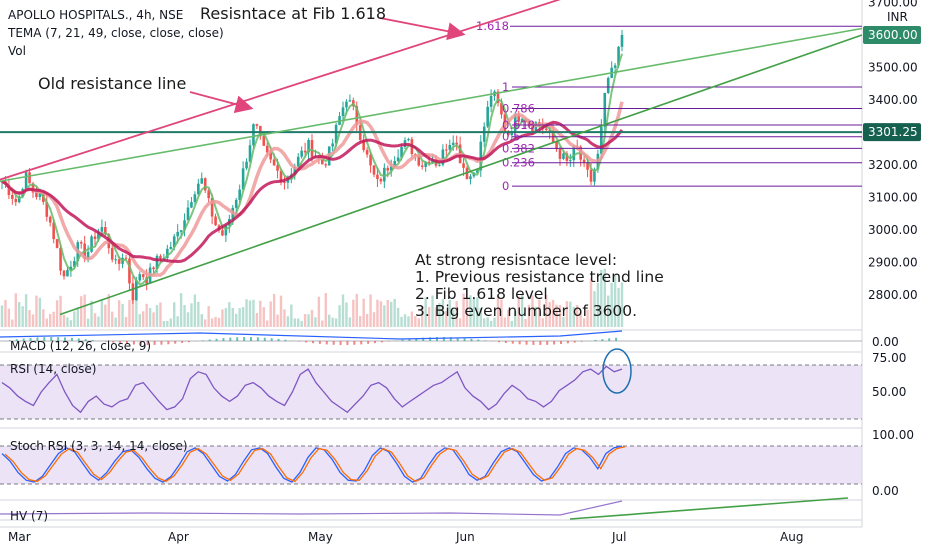 This screenshot has height=550, width=932. What do you see at coordinates (893, 295) in the screenshot?
I see `y-tick-label: 2800.00` at bounding box center [893, 295].